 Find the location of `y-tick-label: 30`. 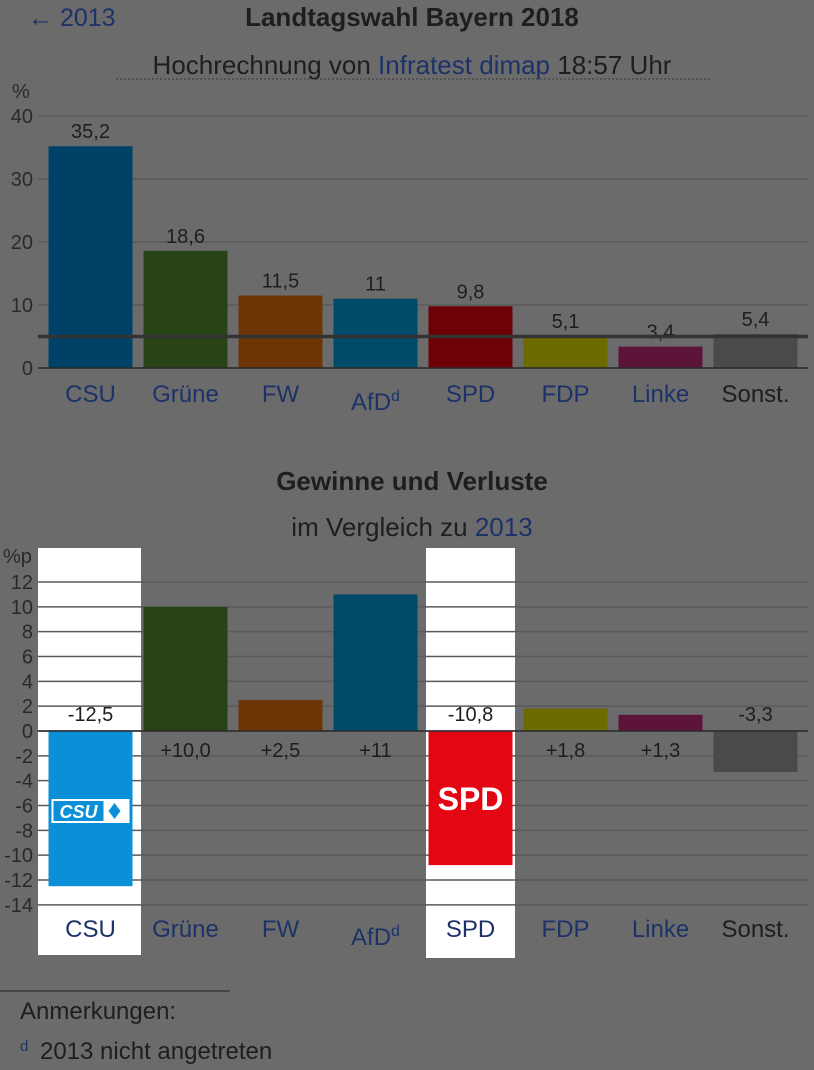

y-tick-label: 30 is located at coordinates (22, 180).